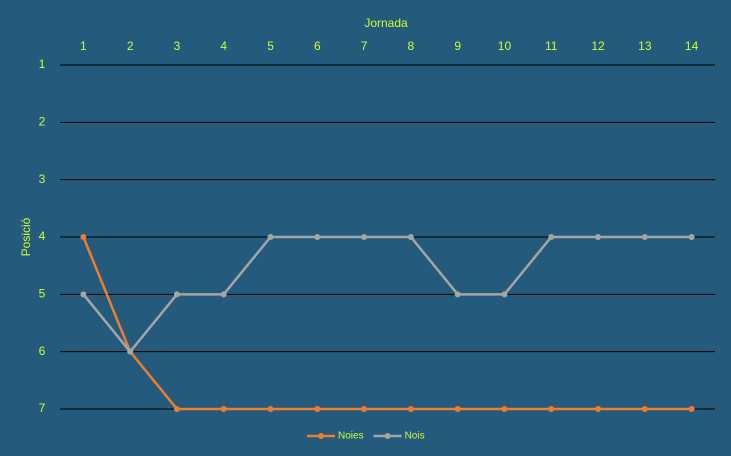 The width and height of the screenshot is (731, 456). I want to click on x-tick-label: 6, so click(317, 46).